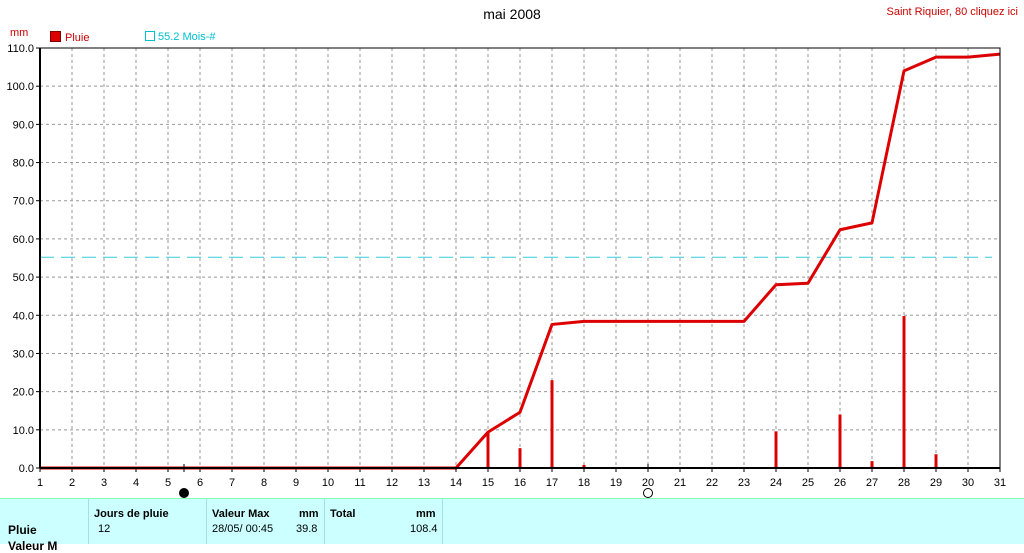 The image size is (1024, 553). I want to click on max-value: 39.8, so click(307, 529).